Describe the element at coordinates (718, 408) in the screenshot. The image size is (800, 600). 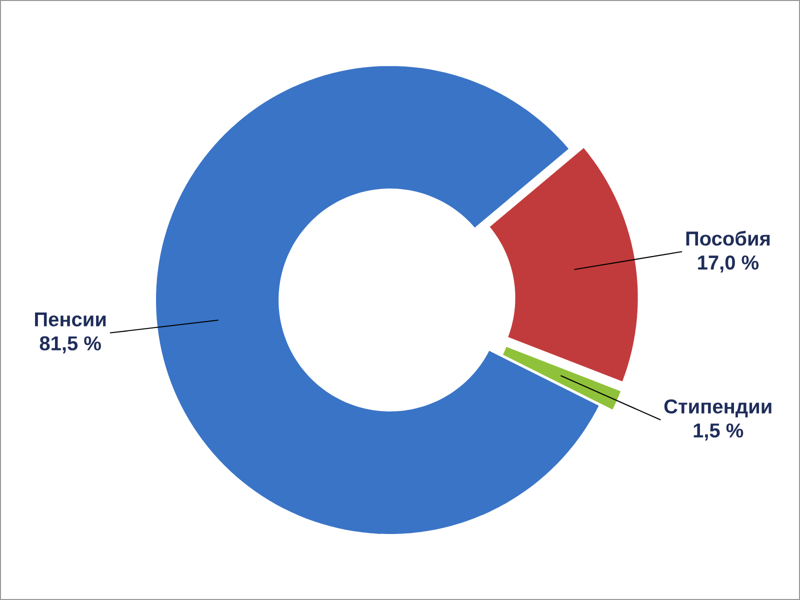
I see `slice-label: Стипендии` at that location.